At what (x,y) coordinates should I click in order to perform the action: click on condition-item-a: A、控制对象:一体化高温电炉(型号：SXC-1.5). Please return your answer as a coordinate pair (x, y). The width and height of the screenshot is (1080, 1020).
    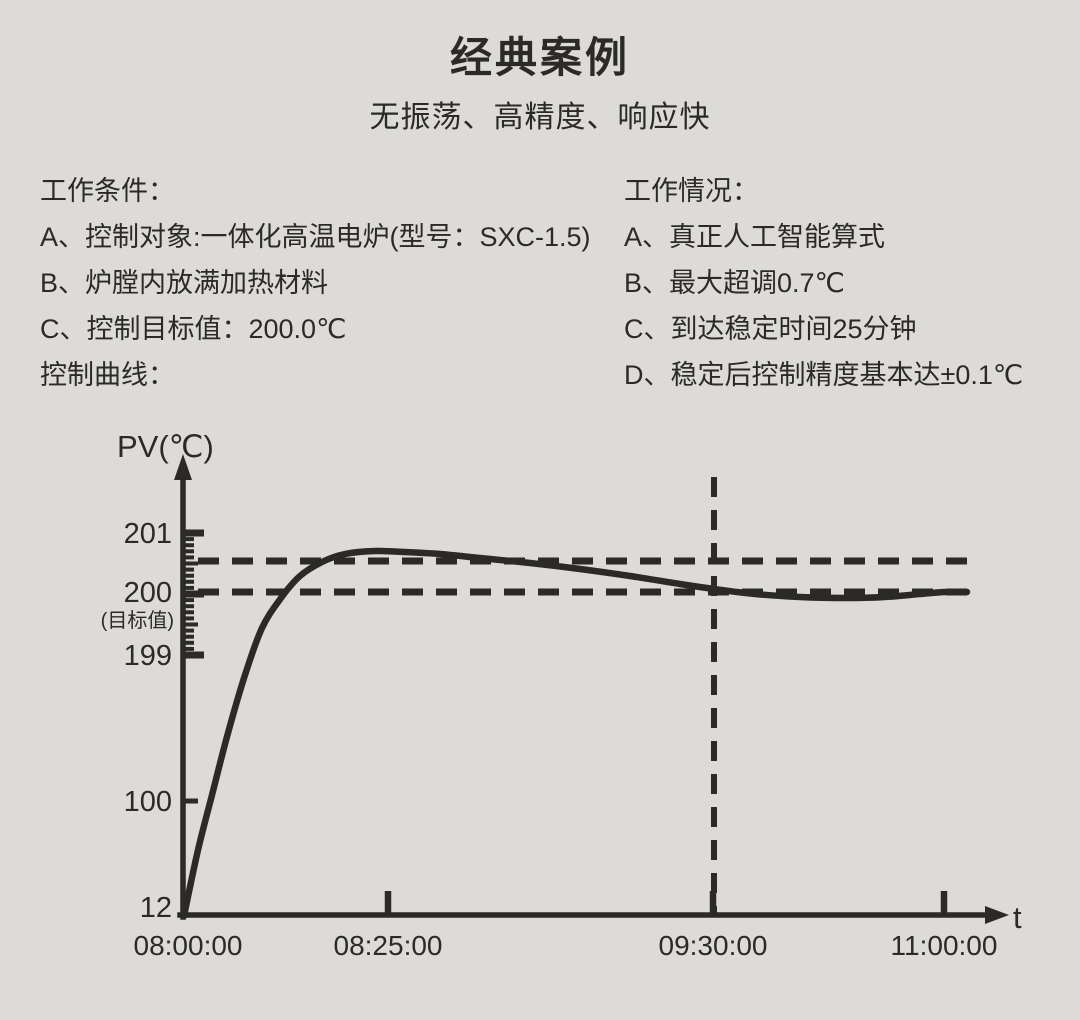
    Looking at the image, I should click on (315, 237).